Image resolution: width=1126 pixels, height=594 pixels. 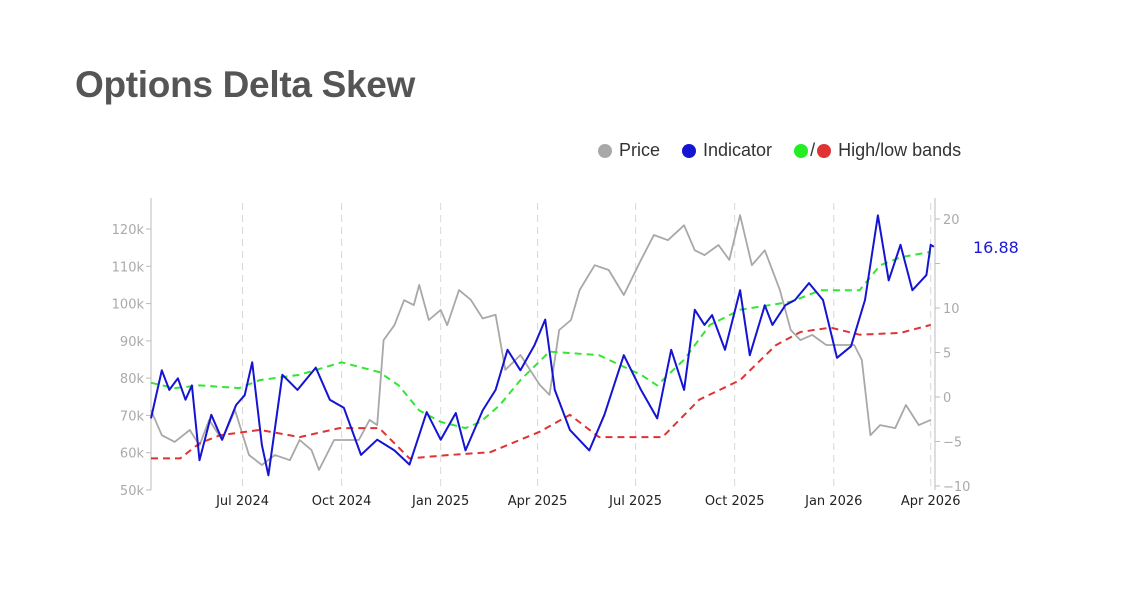 What do you see at coordinates (128, 267) in the screenshot?
I see `left-tick-label: 110k` at bounding box center [128, 267].